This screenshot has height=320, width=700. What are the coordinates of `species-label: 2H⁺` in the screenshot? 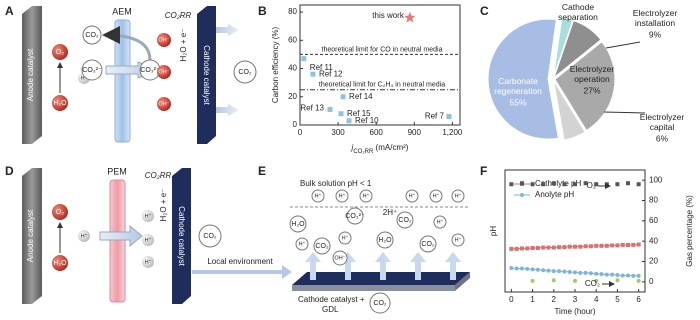 It's located at (390, 212).